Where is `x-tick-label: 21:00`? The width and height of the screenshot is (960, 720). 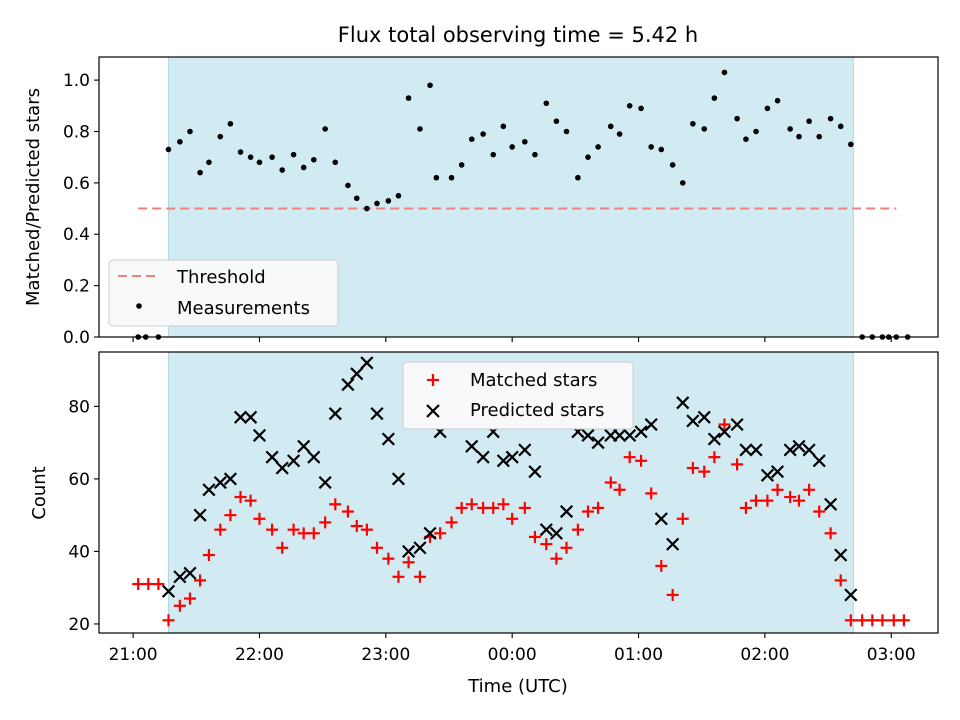 x-tick-label: 21:00 is located at coordinates (133, 655).